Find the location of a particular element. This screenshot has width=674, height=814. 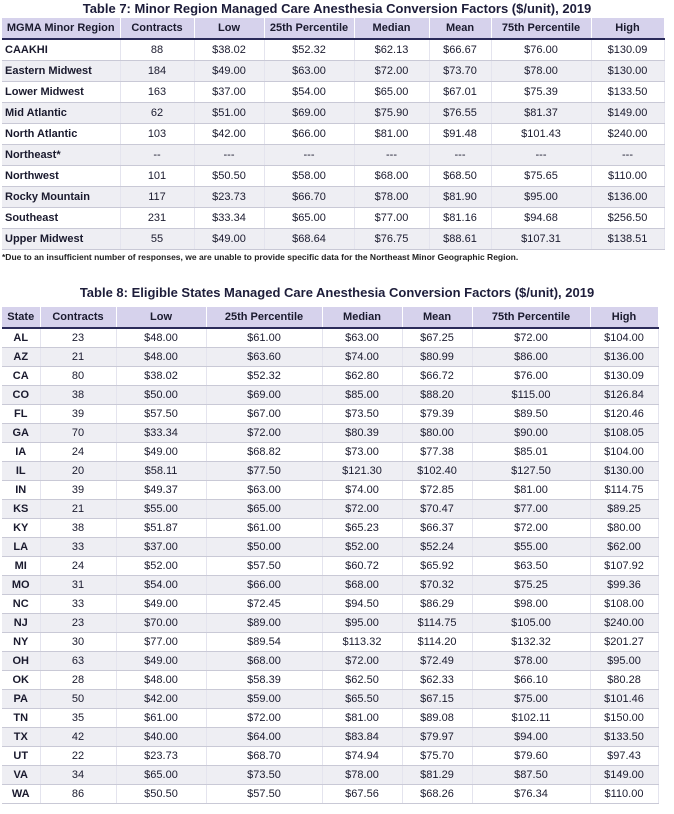

table-cell: Northwest is located at coordinates (61, 176).